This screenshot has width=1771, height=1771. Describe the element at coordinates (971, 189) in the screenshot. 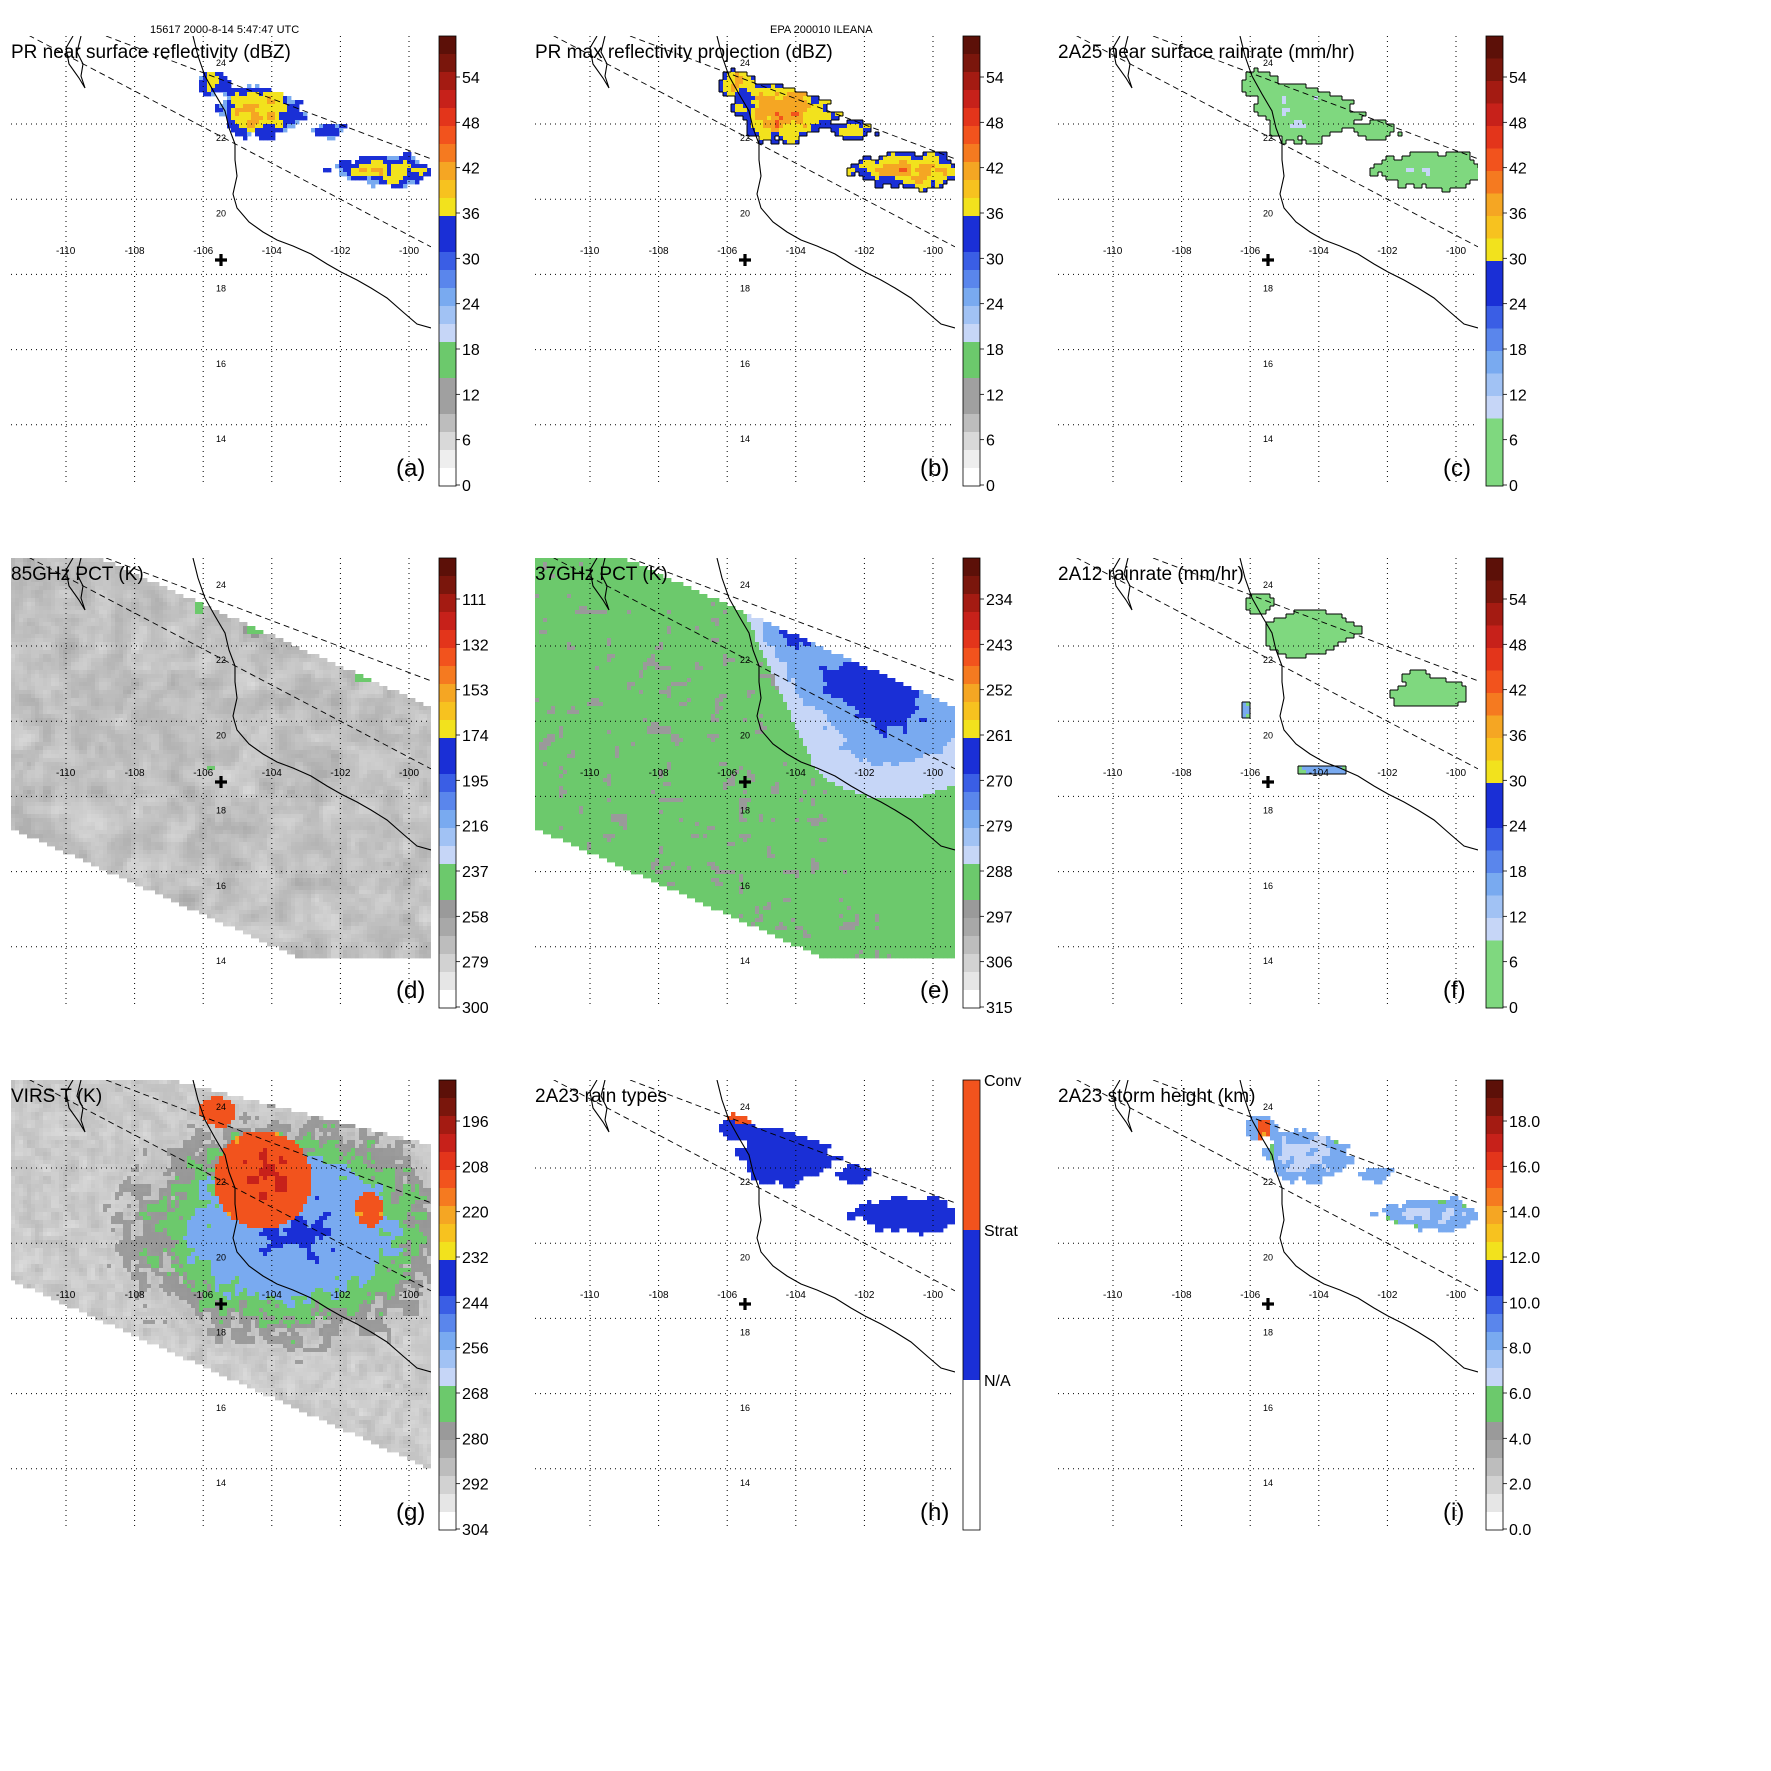

I see `colorbar-segment` at that location.